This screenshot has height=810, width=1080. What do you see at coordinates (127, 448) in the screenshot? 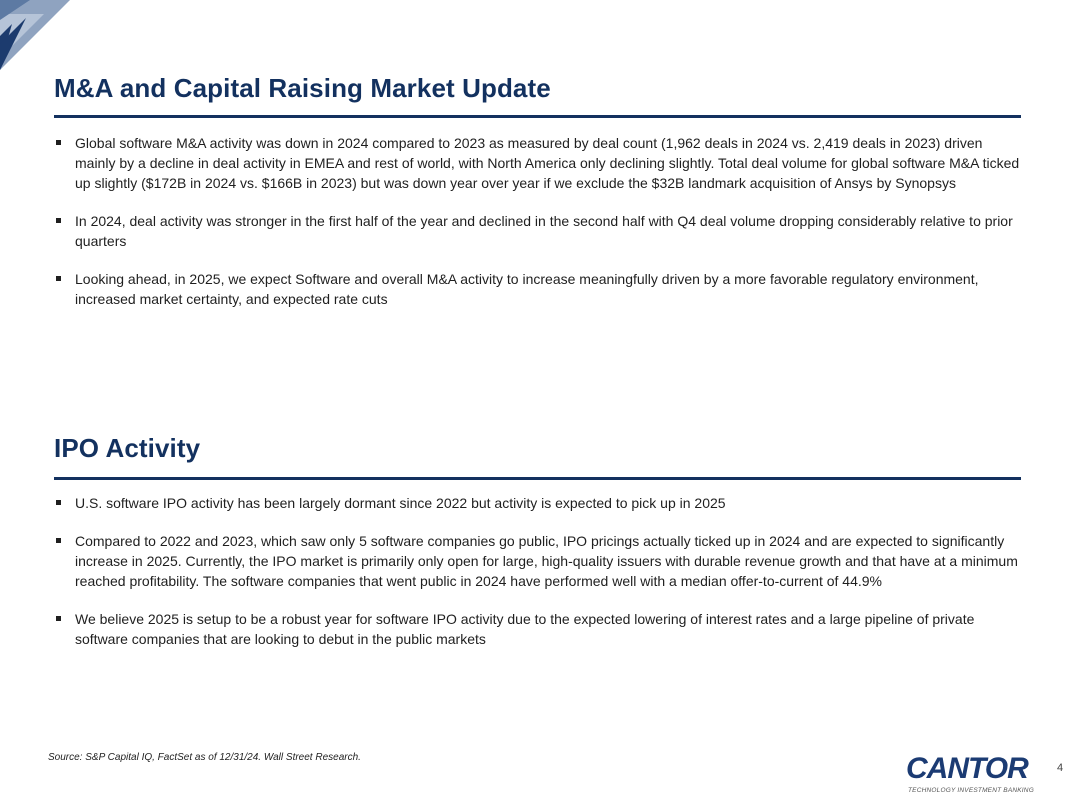
I see `section-title-ipo: IPO Activity` at bounding box center [127, 448].